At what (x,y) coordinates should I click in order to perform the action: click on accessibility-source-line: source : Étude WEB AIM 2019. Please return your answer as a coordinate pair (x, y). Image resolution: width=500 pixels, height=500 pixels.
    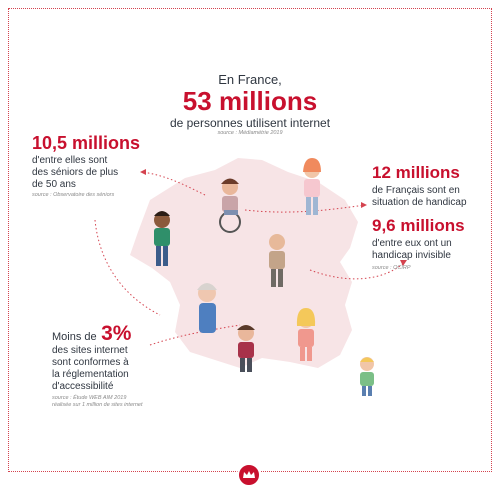
    Looking at the image, I should click on (89, 398).